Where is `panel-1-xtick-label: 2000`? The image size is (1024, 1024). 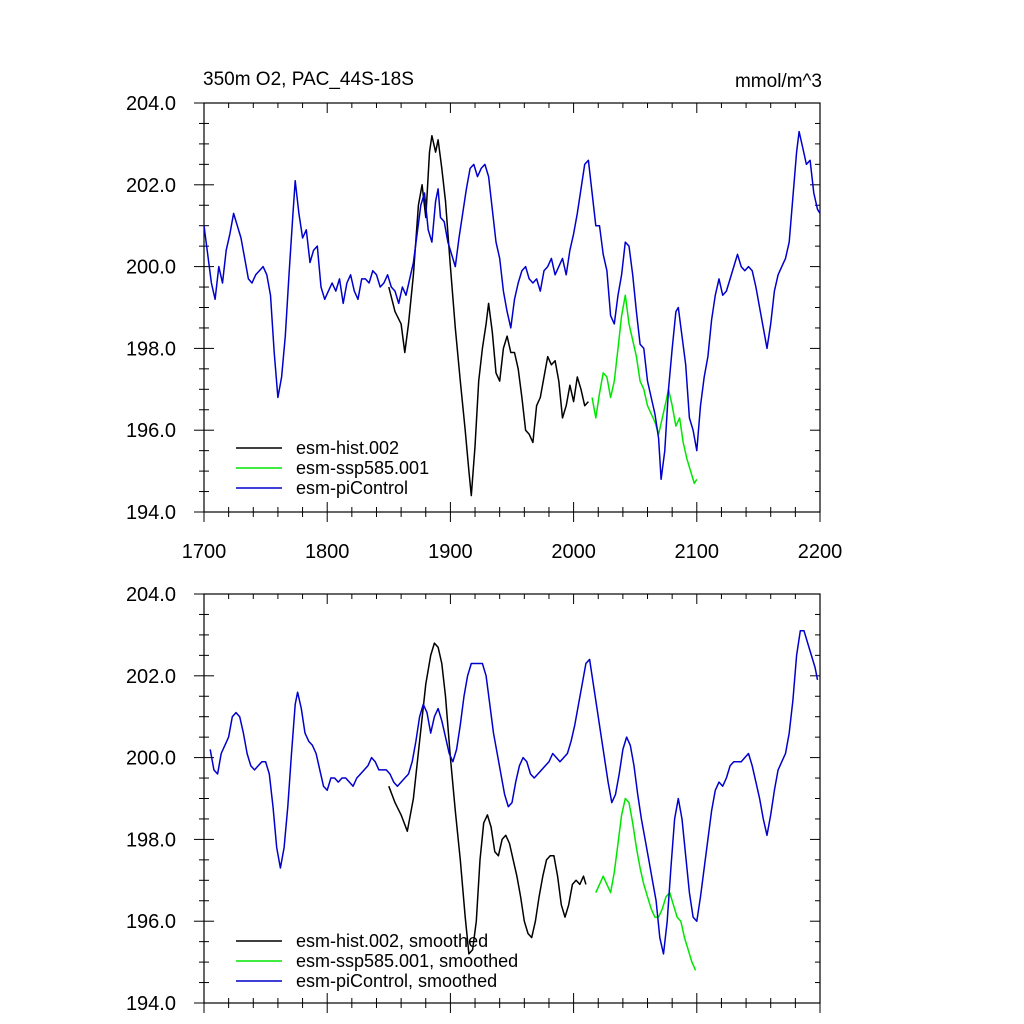
panel-1-xtick-label: 2000 is located at coordinates (573, 552).